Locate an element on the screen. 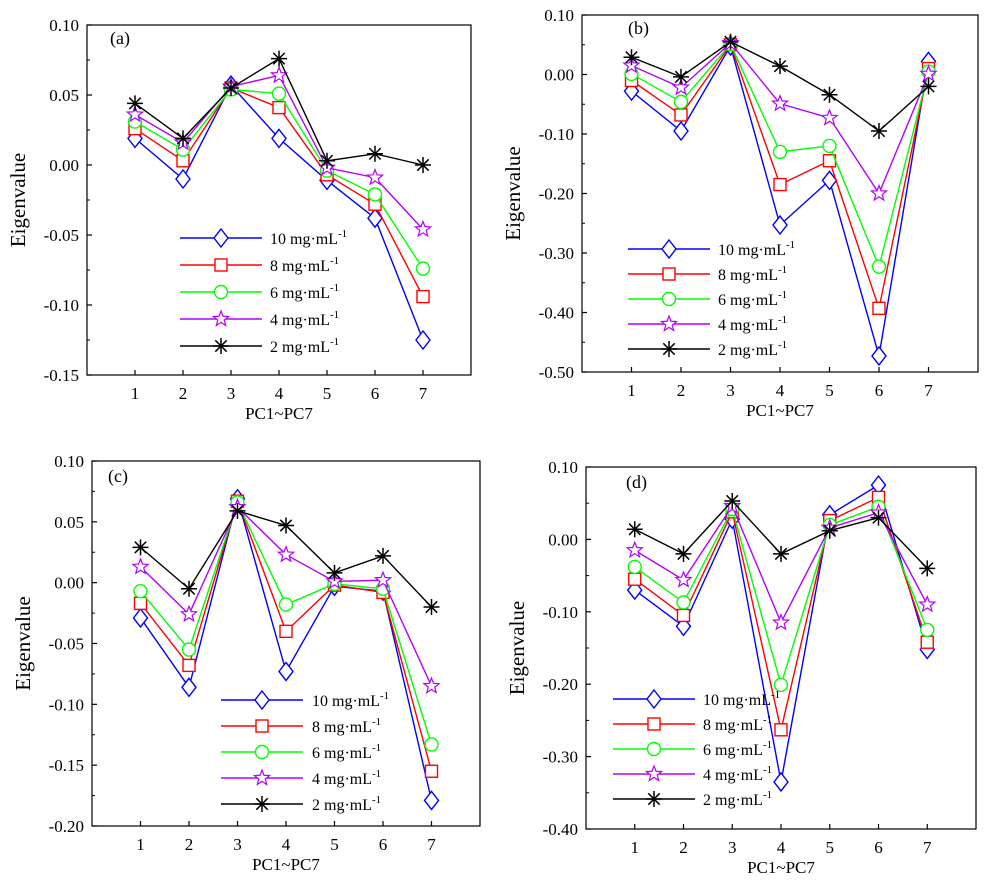 The image size is (1000, 881). x-axis-label: PC1~PC7 is located at coordinates (286, 864).